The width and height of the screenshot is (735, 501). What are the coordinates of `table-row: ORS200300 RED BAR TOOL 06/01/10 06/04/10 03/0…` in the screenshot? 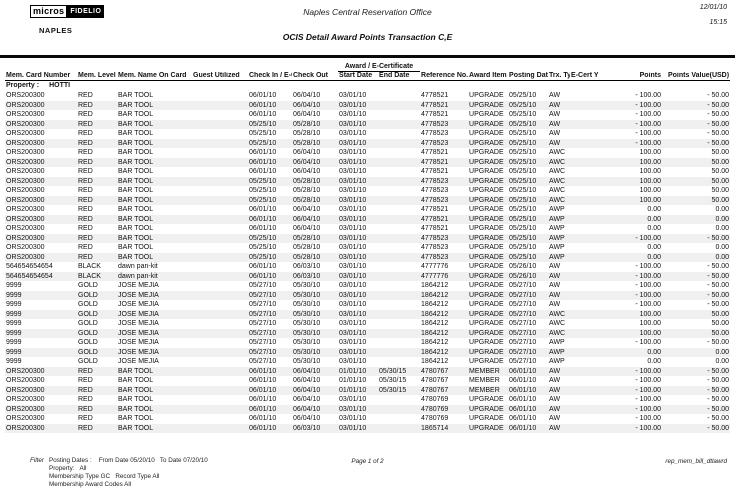 It's located at (368, 219).